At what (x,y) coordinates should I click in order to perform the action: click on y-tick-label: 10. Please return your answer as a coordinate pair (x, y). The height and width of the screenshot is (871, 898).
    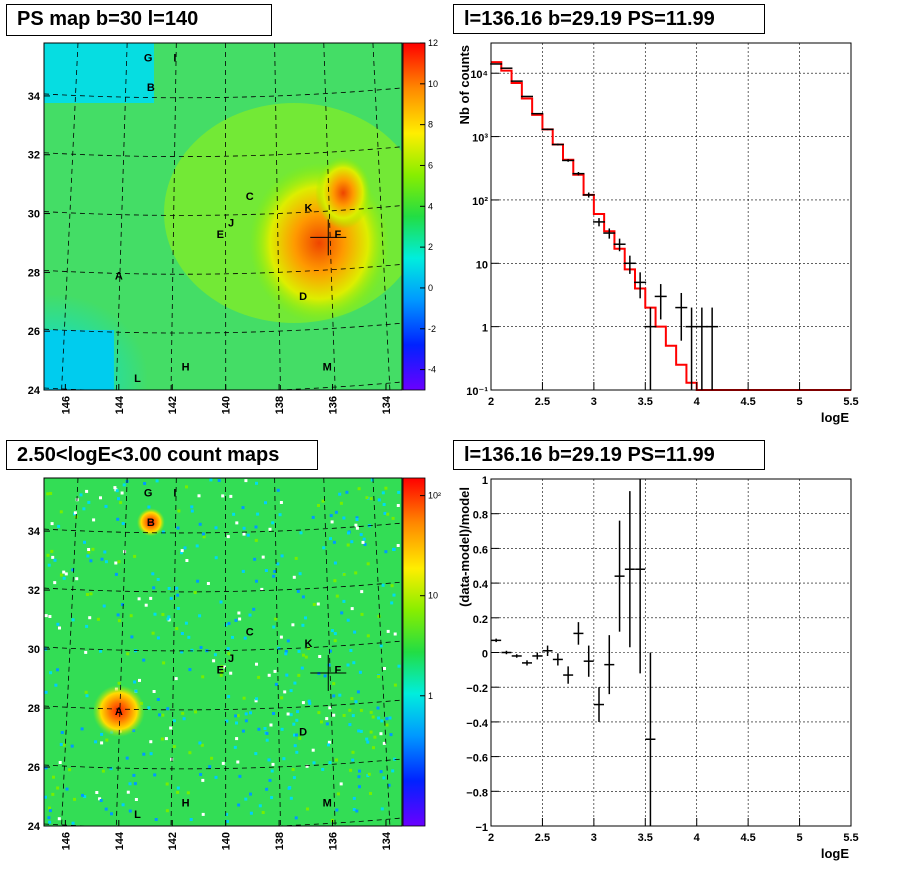
    Looking at the image, I should click on (482, 265).